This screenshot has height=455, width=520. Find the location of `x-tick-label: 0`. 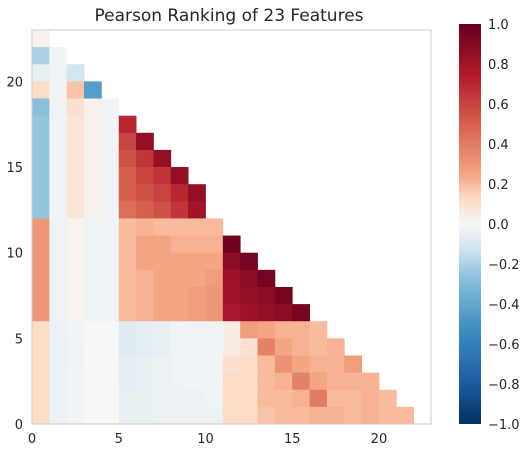

x-tick-label: 0 is located at coordinates (32, 439).